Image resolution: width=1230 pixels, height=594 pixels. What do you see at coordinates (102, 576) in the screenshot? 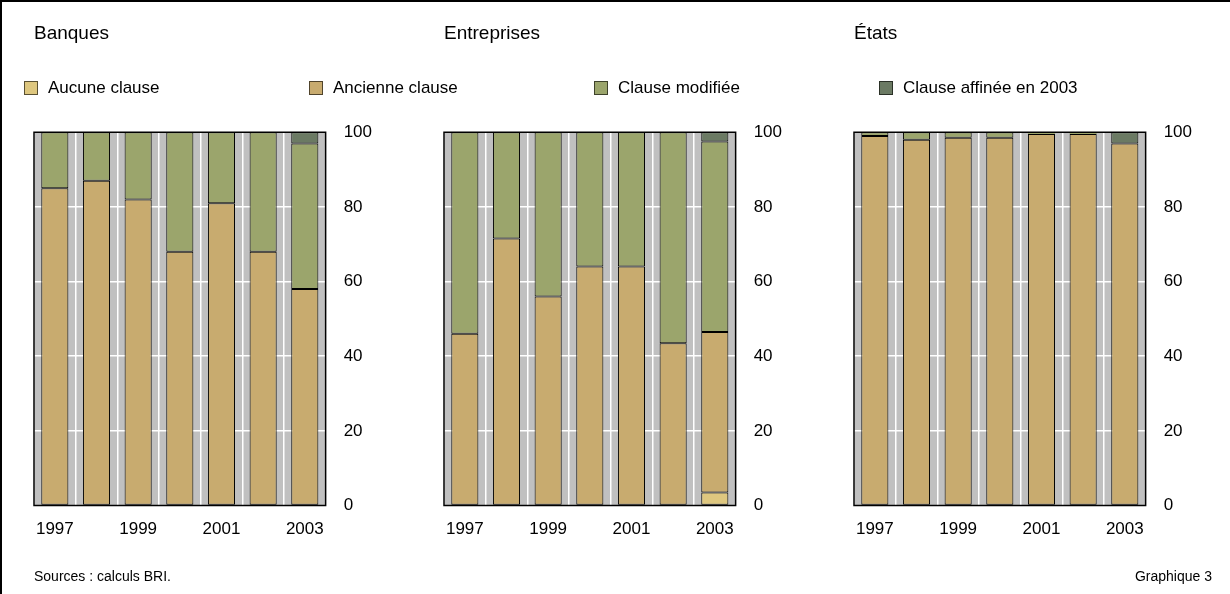
I see `source-note: Sources : calculs BRI.` at bounding box center [102, 576].